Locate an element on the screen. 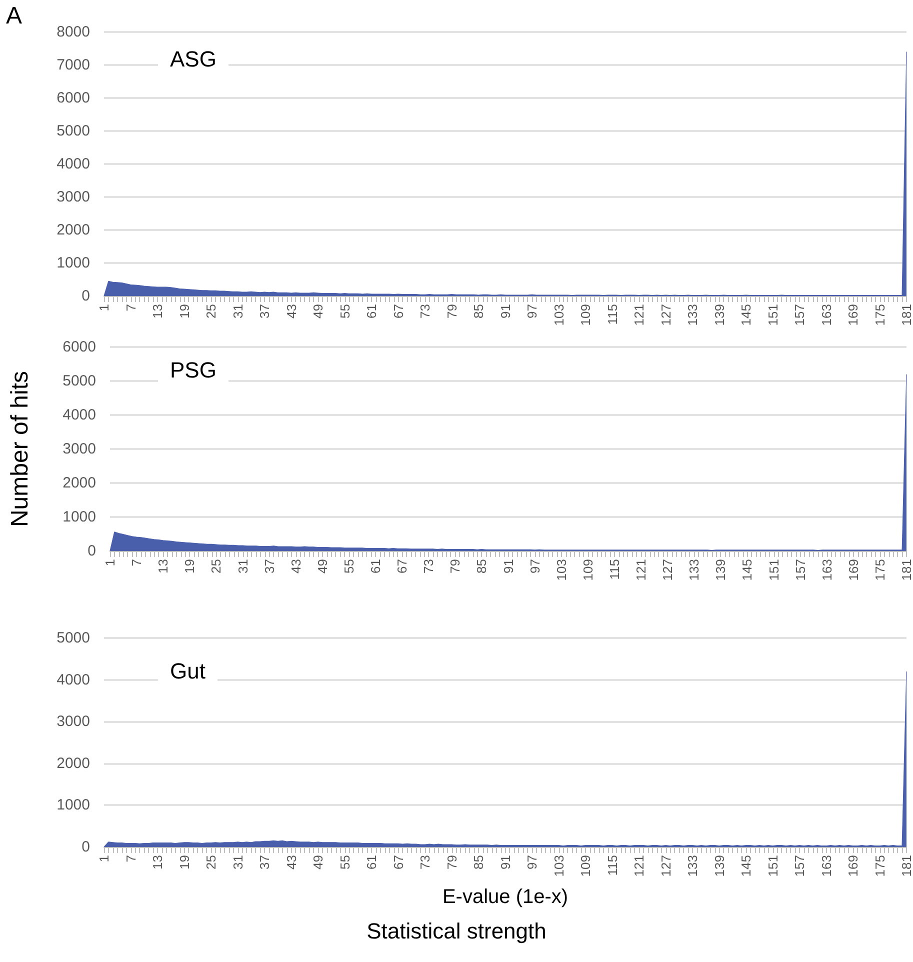 This screenshot has width=913, height=962. y-tick-label: 8000 is located at coordinates (73, 32).